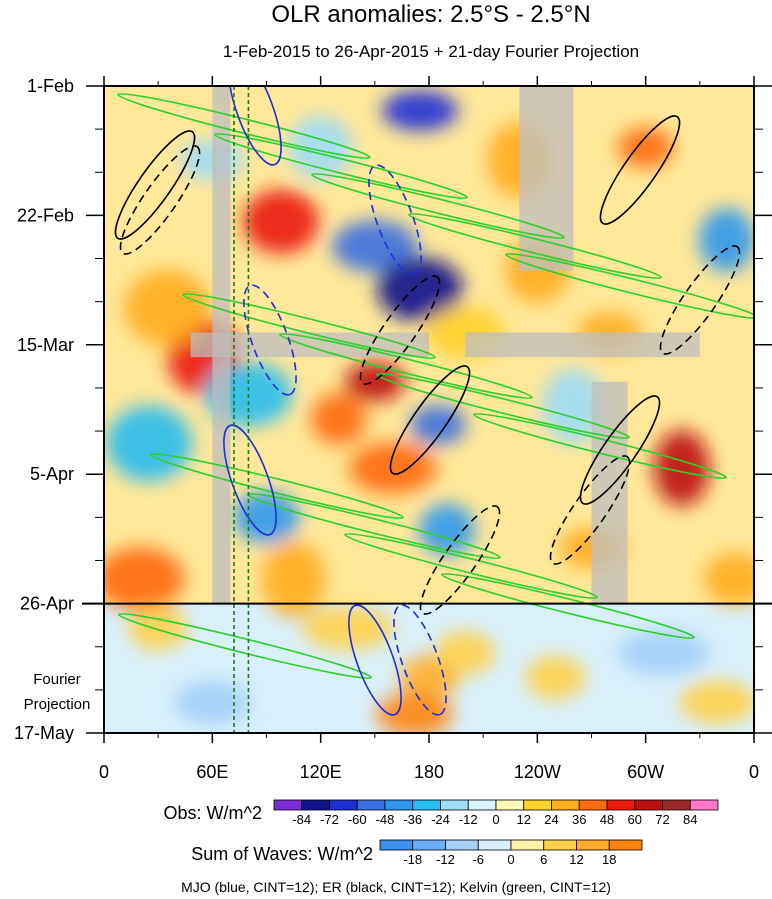  Describe the element at coordinates (45, 215) in the screenshot. I see `y-tick-label: 22-Feb` at that location.